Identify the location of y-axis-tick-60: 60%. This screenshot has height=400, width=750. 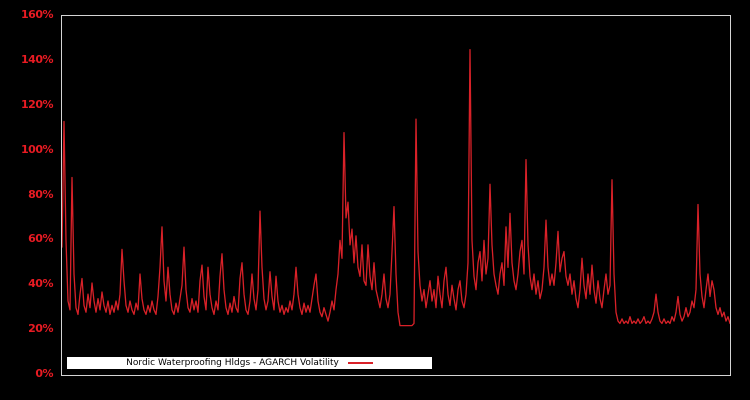
(40, 239).